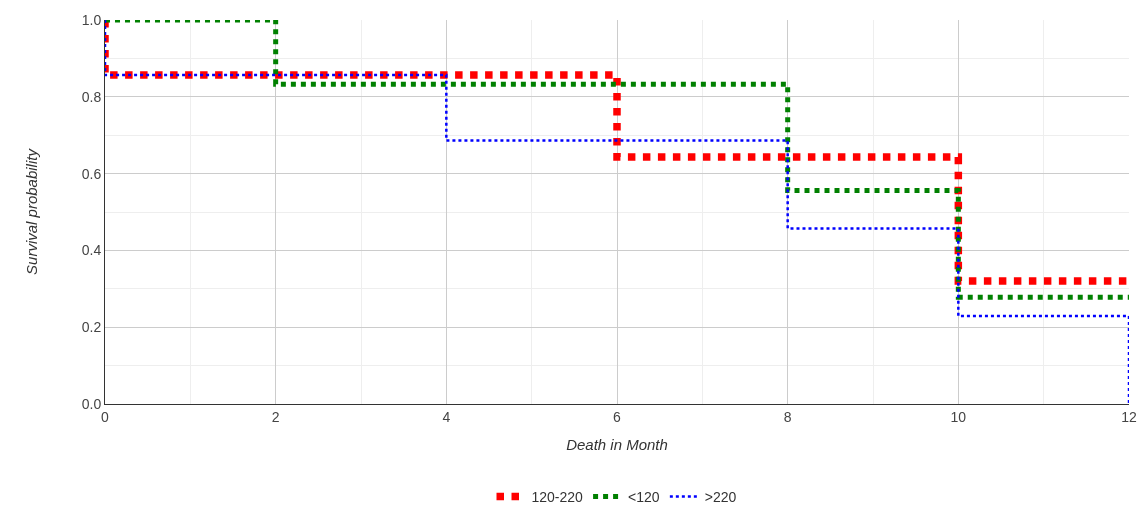 The height and width of the screenshot is (523, 1147). I want to click on y-tick-label: 0.0, so click(91, 403).